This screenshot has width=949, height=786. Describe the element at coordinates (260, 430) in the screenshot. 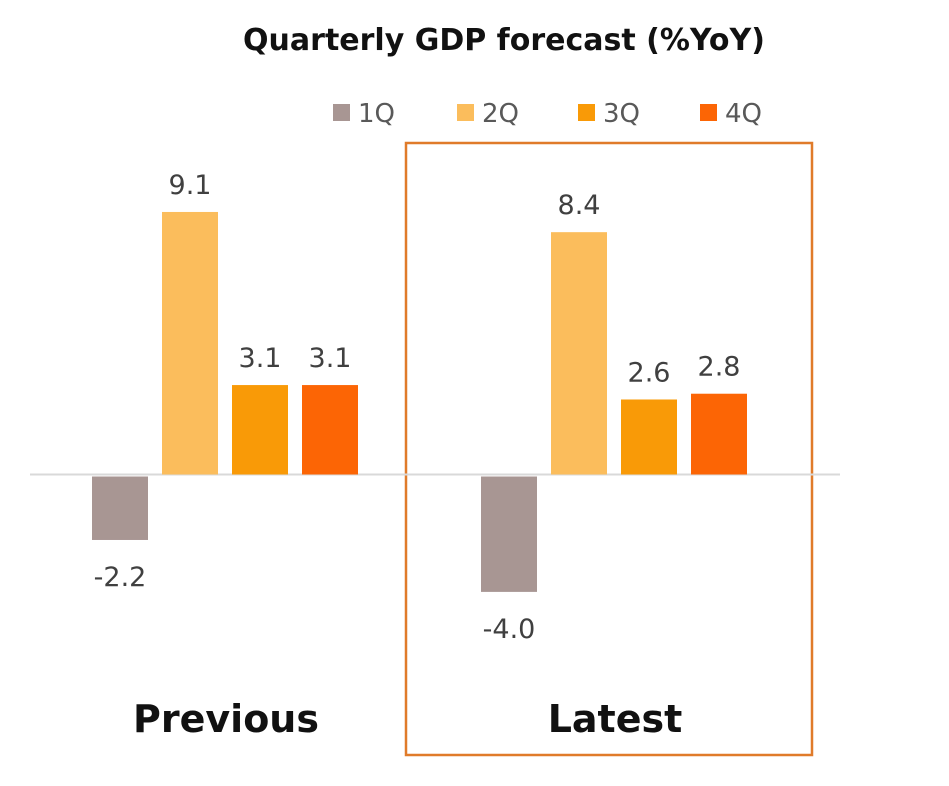

I see `bar-previous-3q` at that location.